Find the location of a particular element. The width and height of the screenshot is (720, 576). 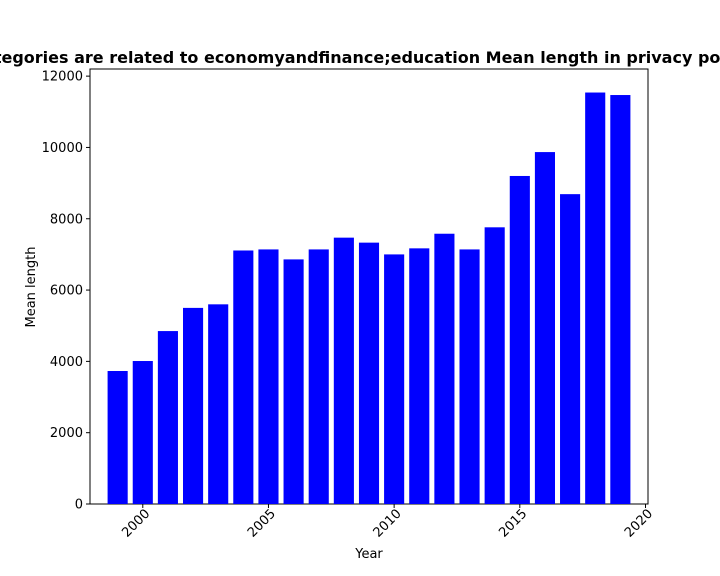

x-axis-ticks: 2000 2005 2010 2015 2020 is located at coordinates (387, 522).